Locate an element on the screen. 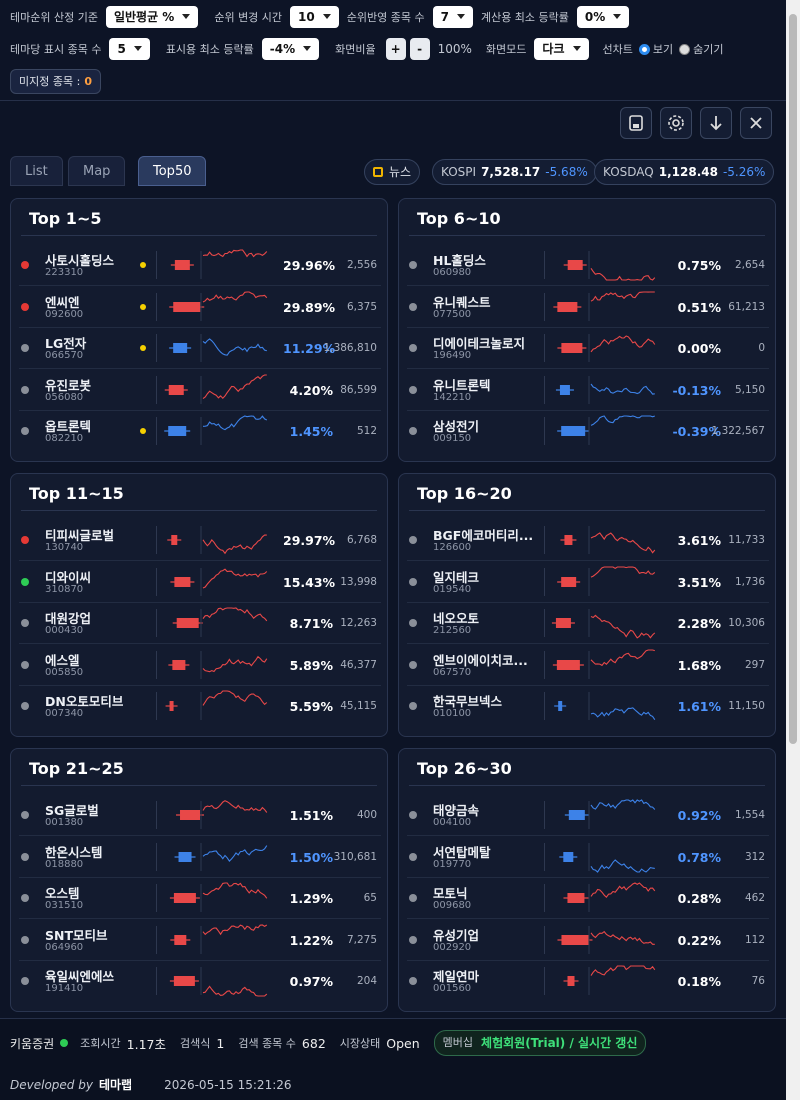 Image resolution: width=800 pixels, height=1100 pixels. select: 5 is located at coordinates (129, 49).